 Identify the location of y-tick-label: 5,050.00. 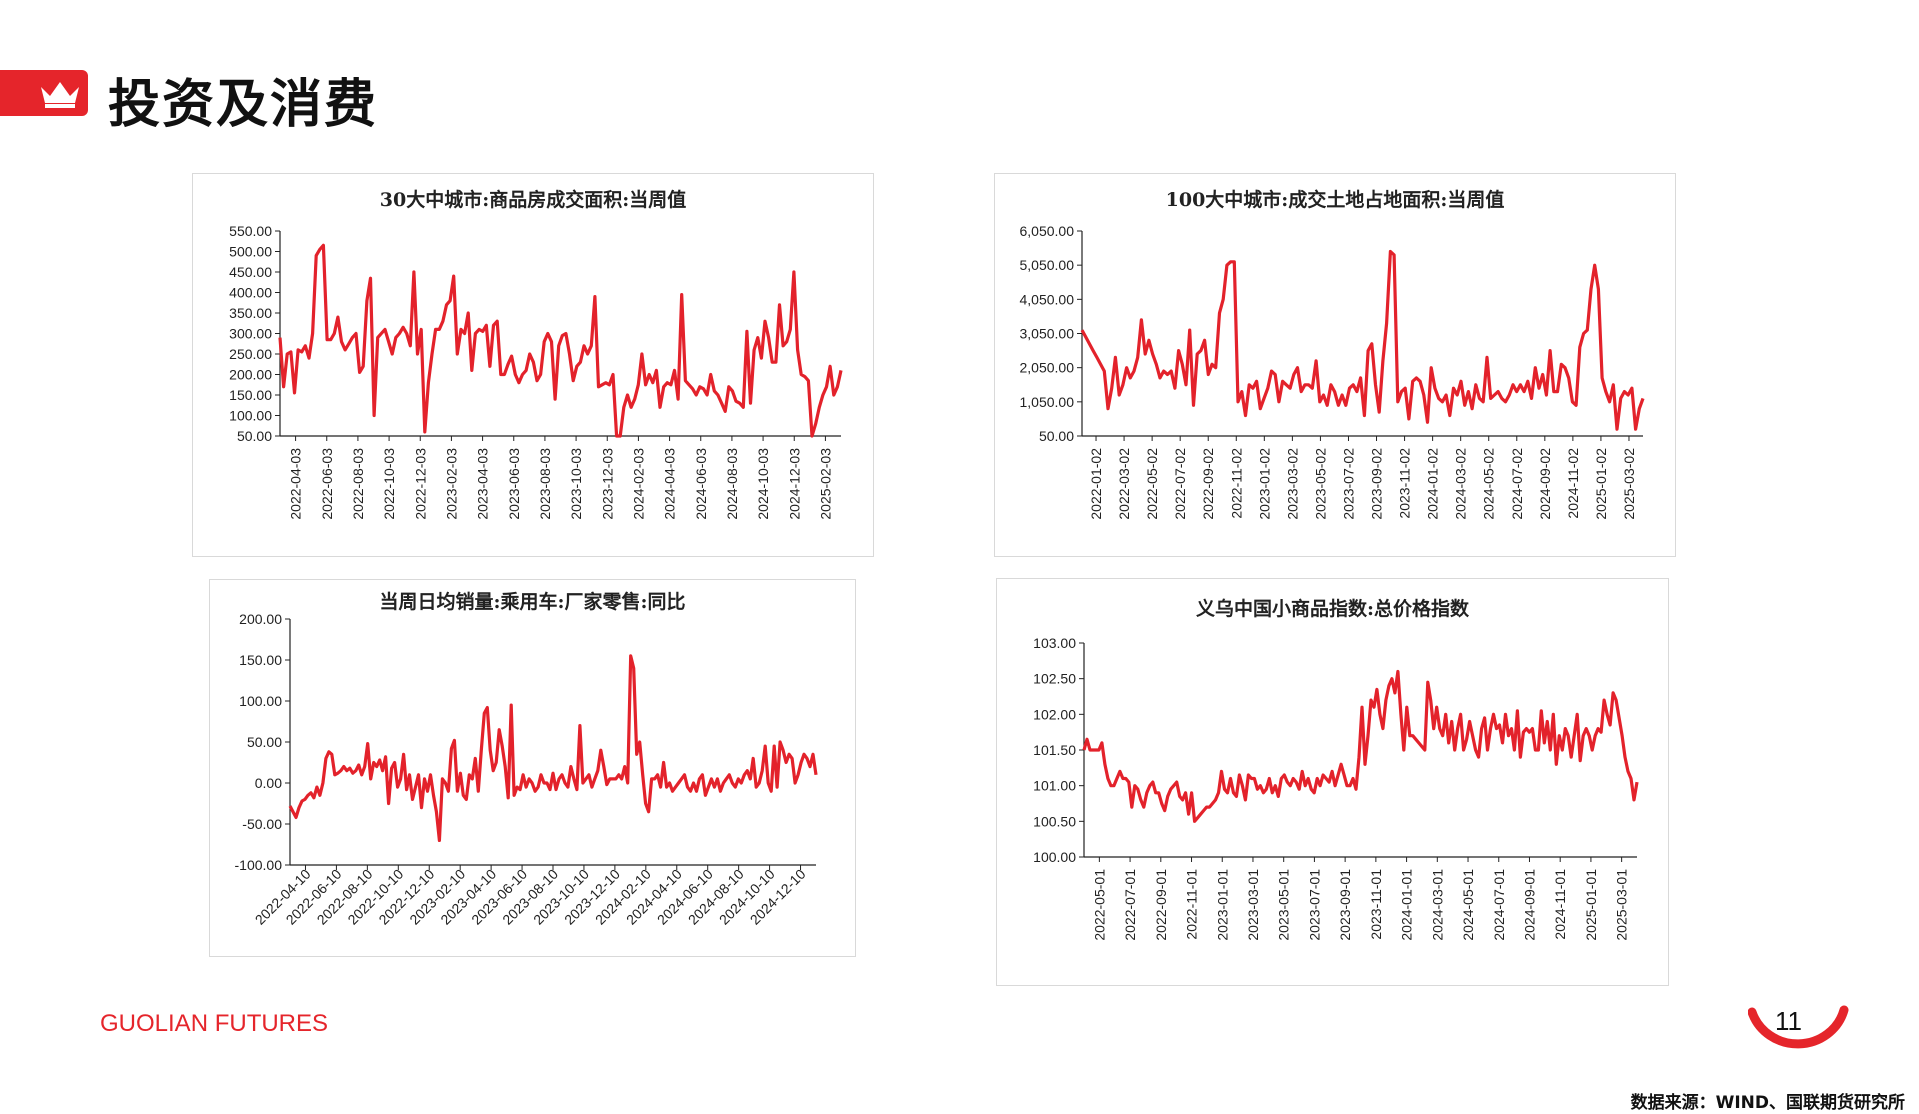
(1047, 265).